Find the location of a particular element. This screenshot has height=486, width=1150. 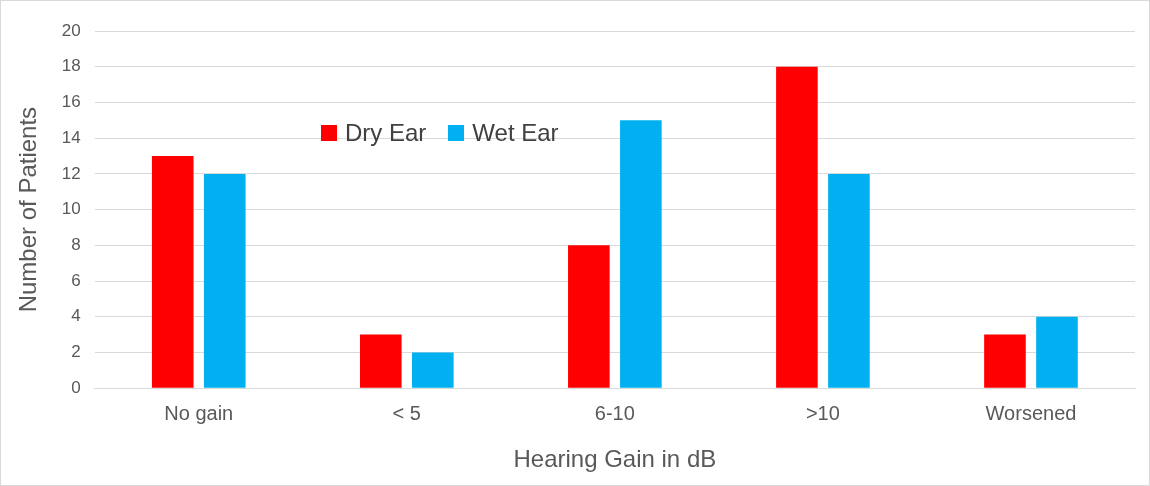

x-tick-label: < 5 is located at coordinates (406, 412).